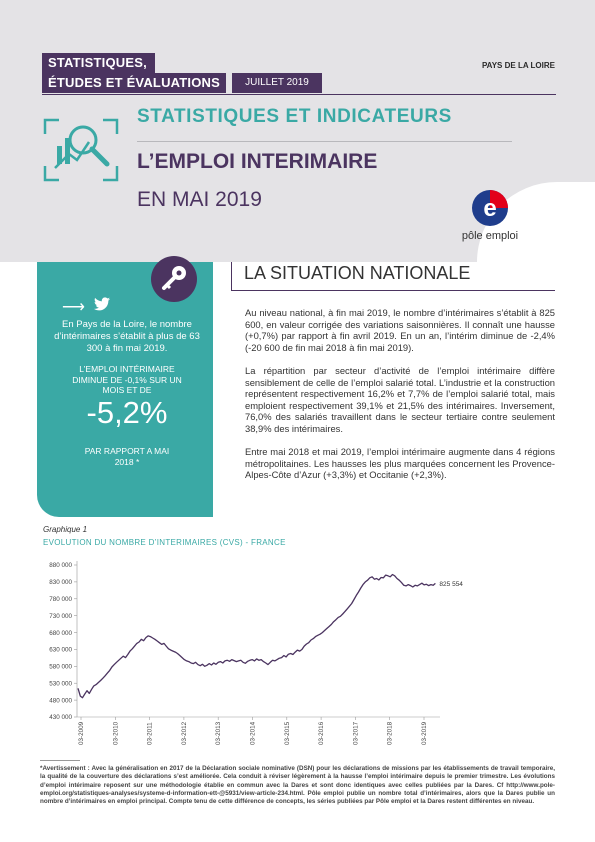 This screenshot has width=595, height=842. I want to click on key-icon, so click(174, 278).